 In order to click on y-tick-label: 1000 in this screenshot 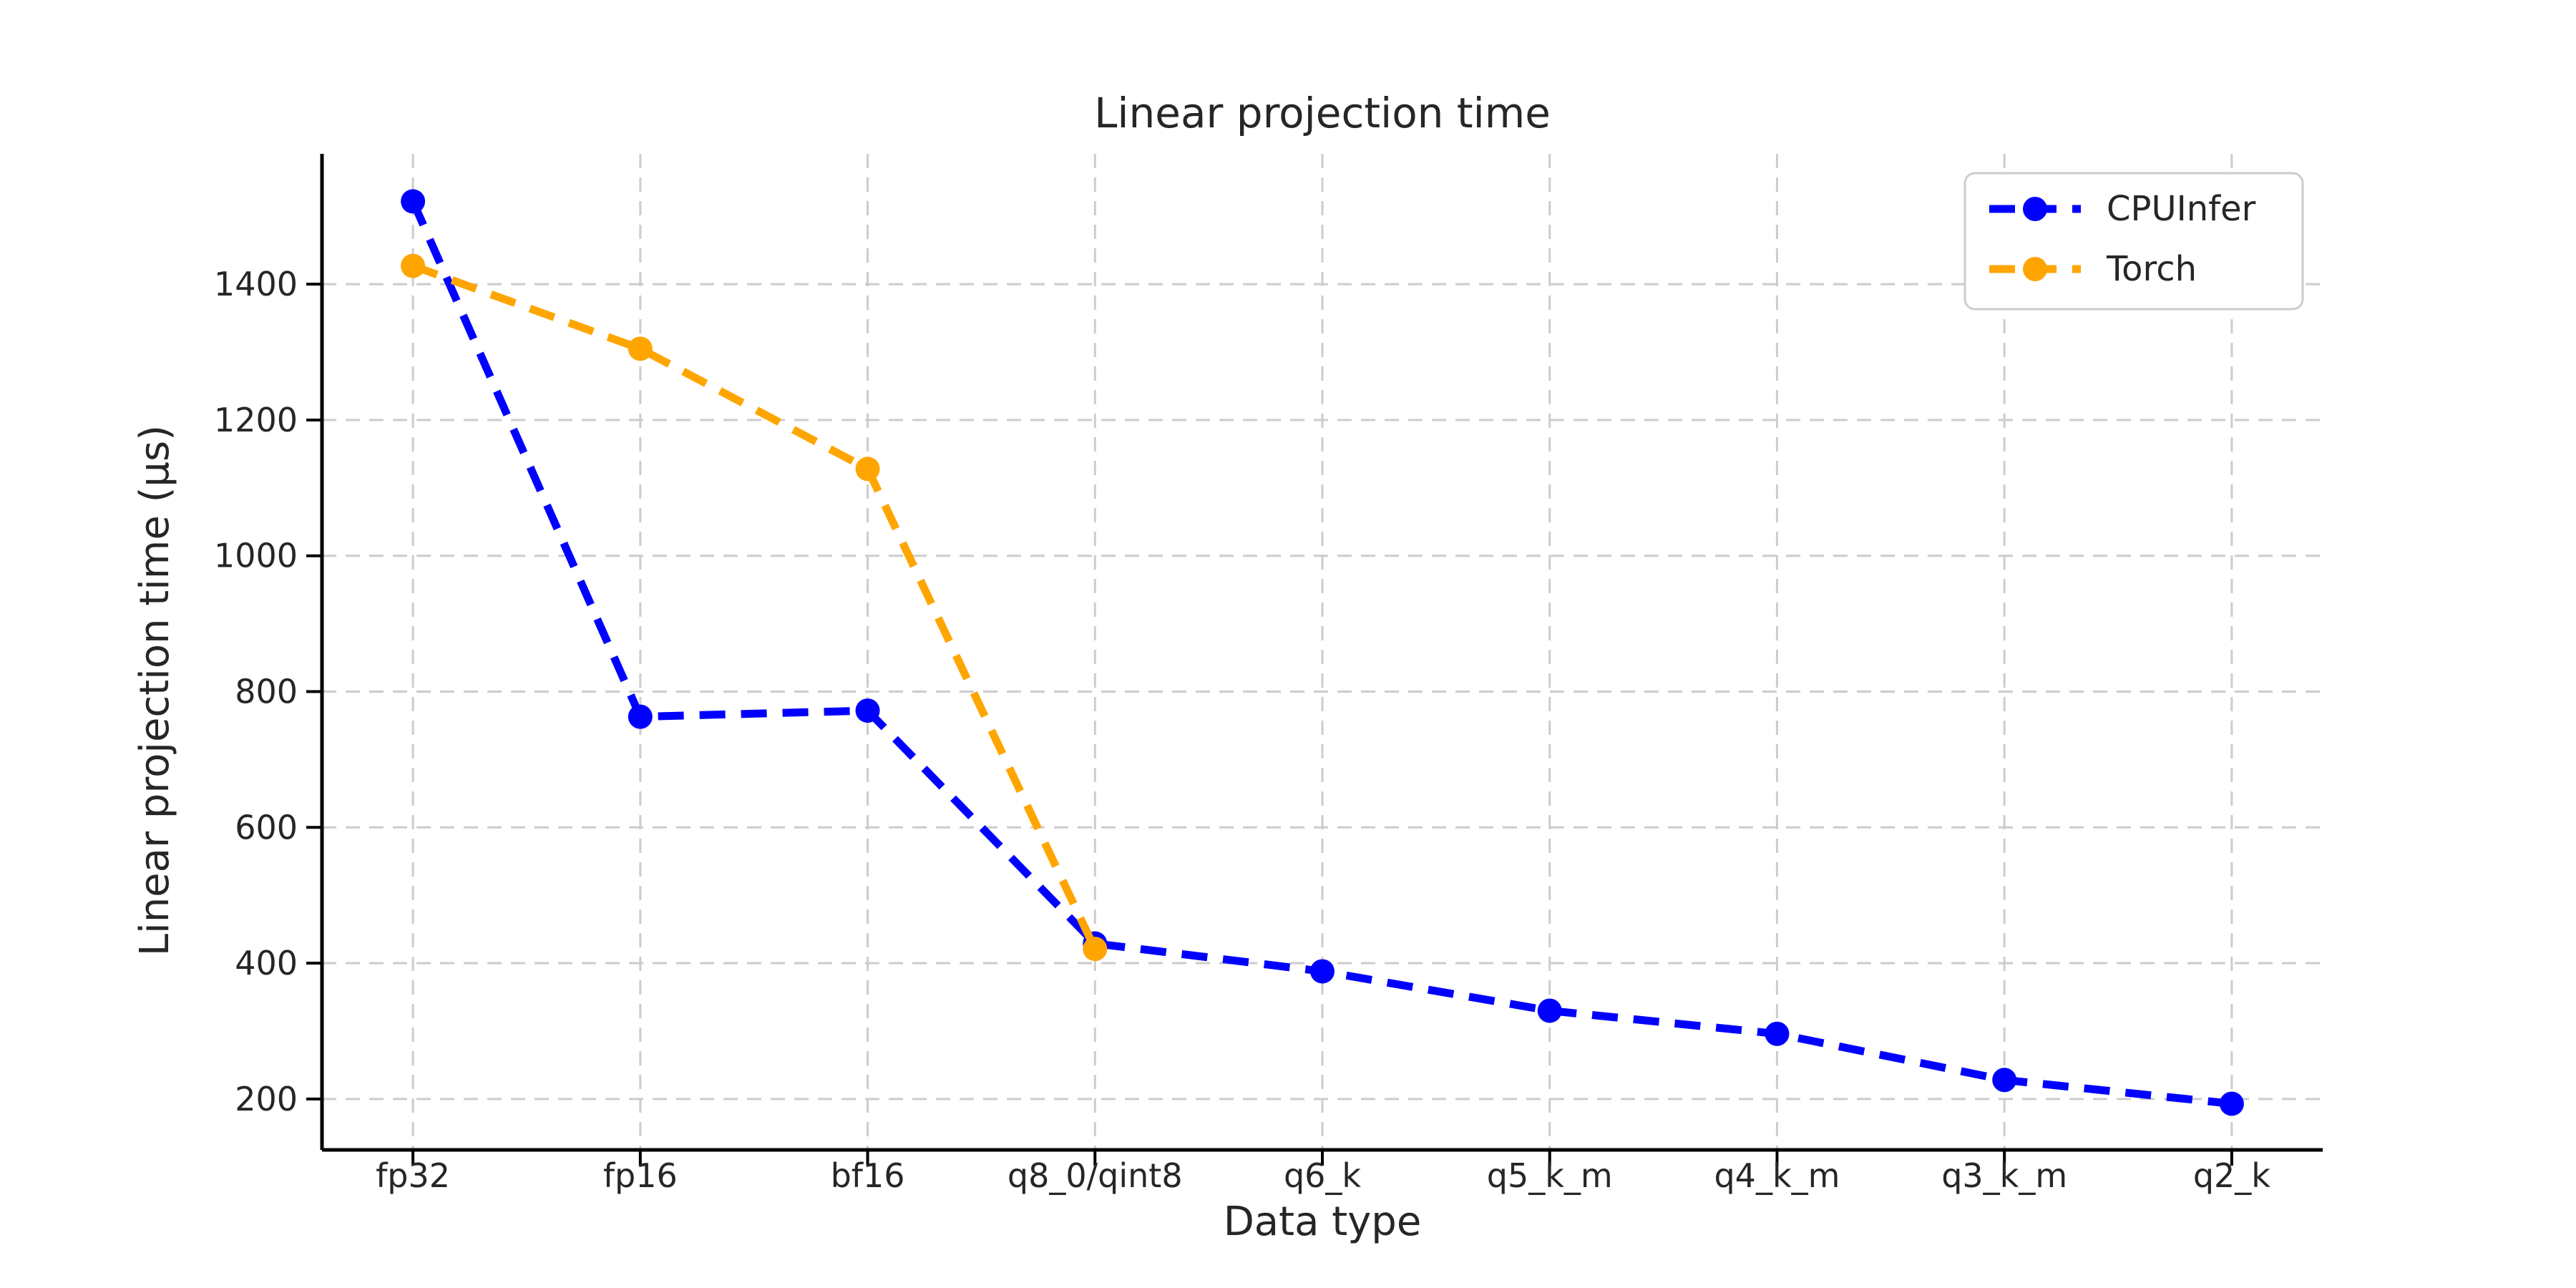, I will do `click(256, 556)`.